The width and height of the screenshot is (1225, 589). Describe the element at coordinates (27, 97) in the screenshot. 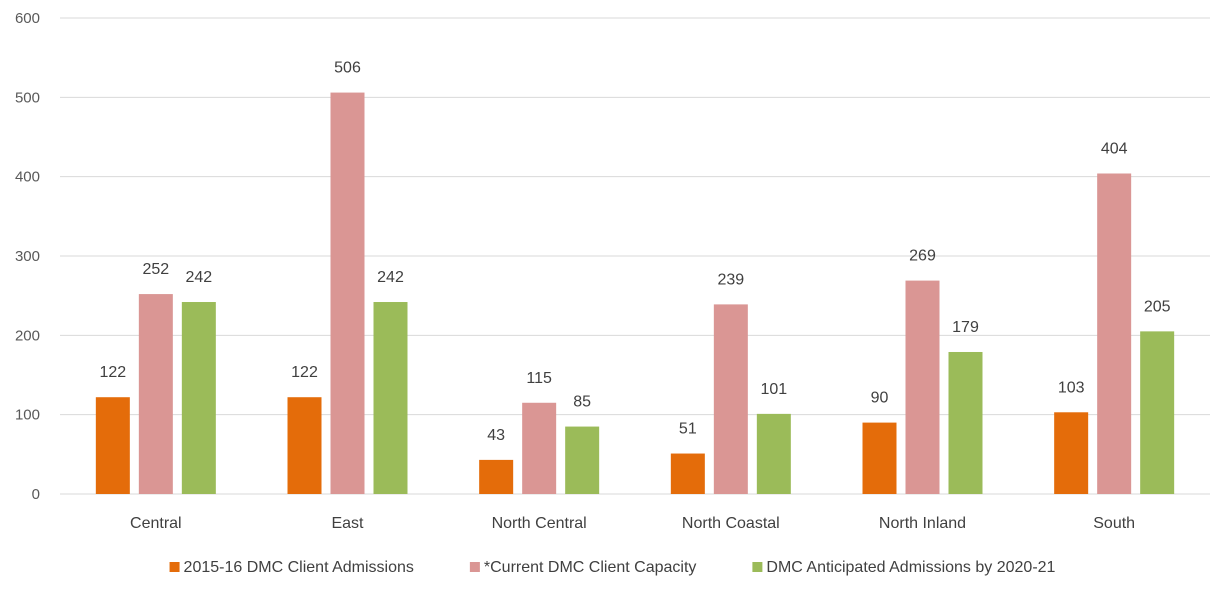

I see `y-tick-label: 500` at that location.